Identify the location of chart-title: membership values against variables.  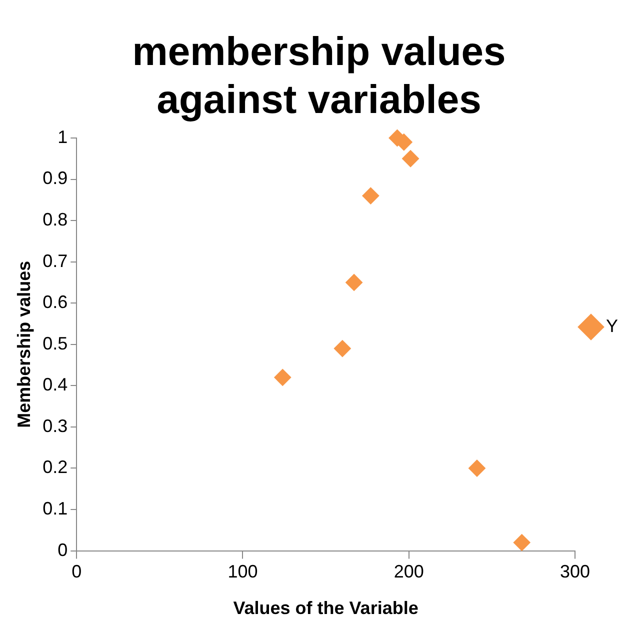
(319, 76).